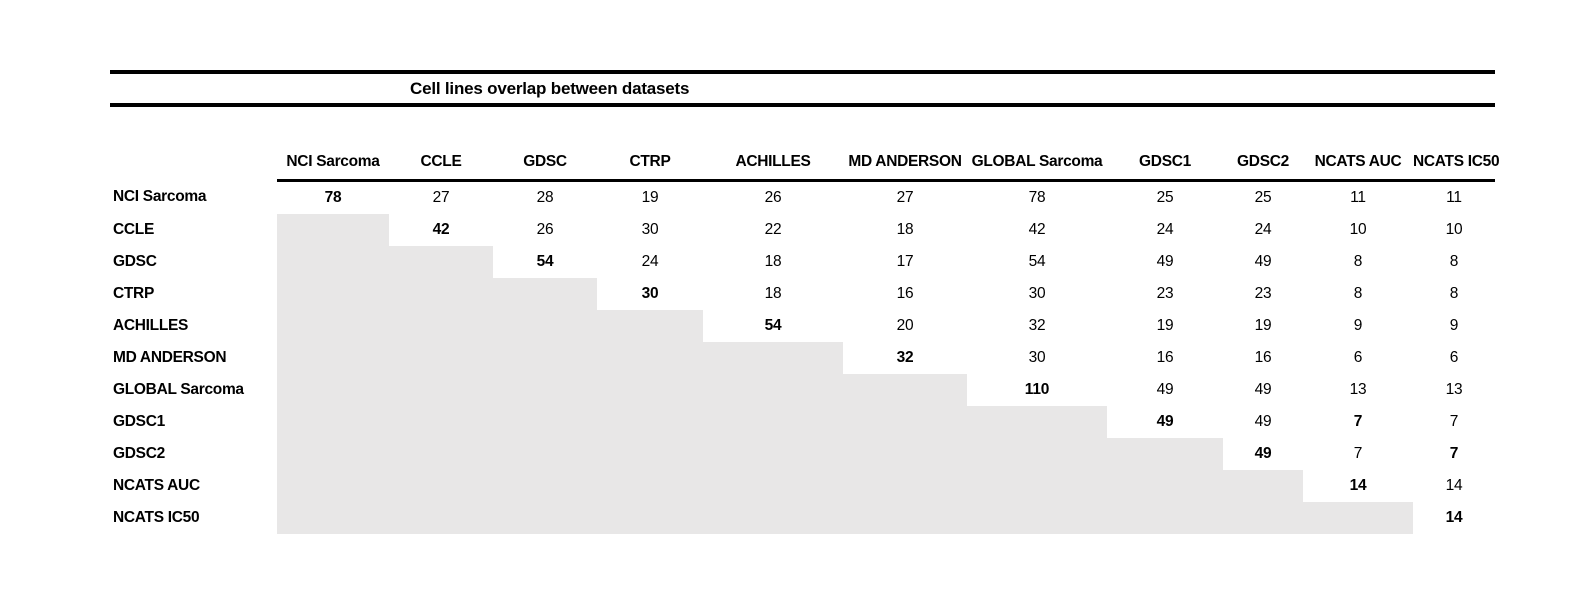  What do you see at coordinates (133, 293) in the screenshot?
I see `row-header-ctrp: CTRP` at bounding box center [133, 293].